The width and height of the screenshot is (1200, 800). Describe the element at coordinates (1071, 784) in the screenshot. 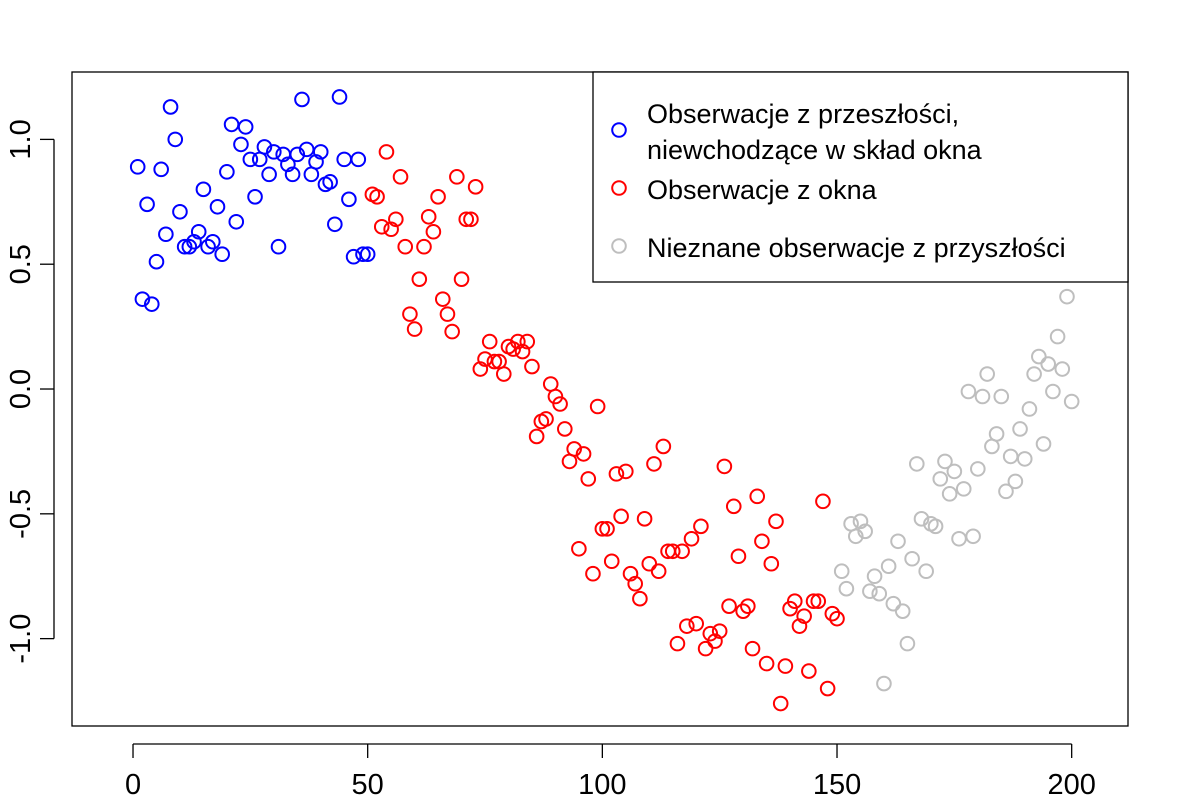

I see `x-tick-label: 200` at that location.